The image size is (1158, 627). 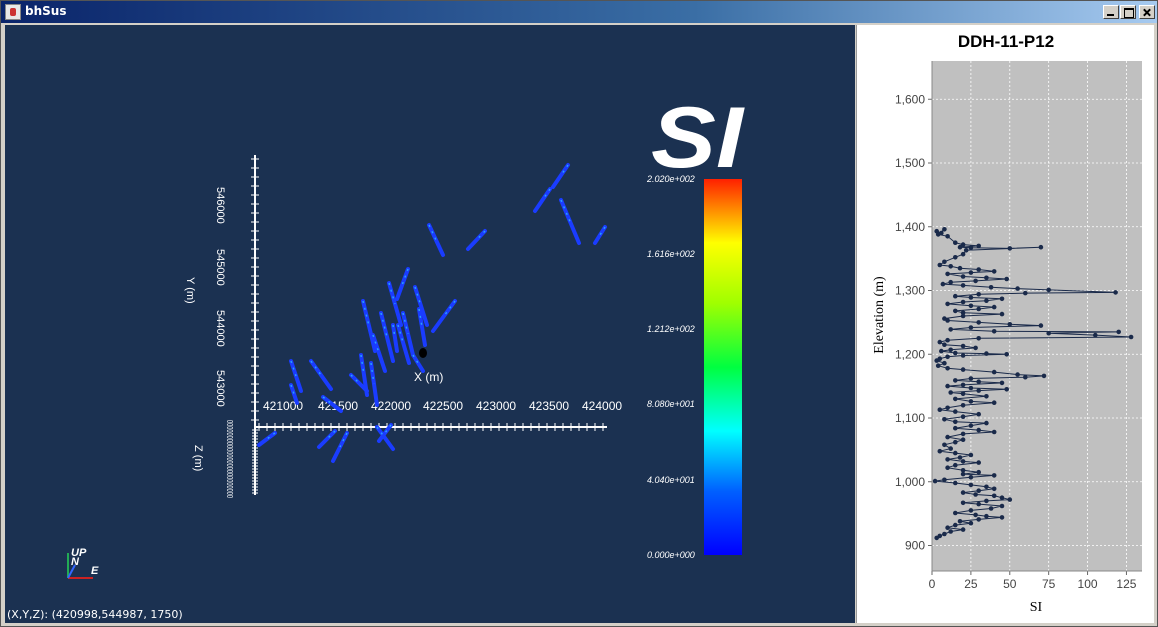 I want to click on east-label: E, so click(x=95, y=571).